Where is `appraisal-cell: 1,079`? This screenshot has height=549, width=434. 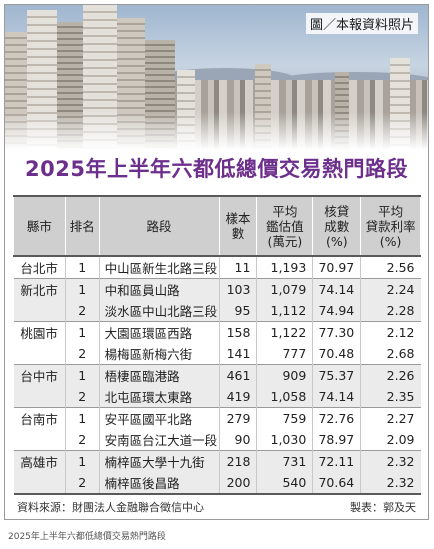
appraisal-cell: 1,079 is located at coordinates (285, 289).